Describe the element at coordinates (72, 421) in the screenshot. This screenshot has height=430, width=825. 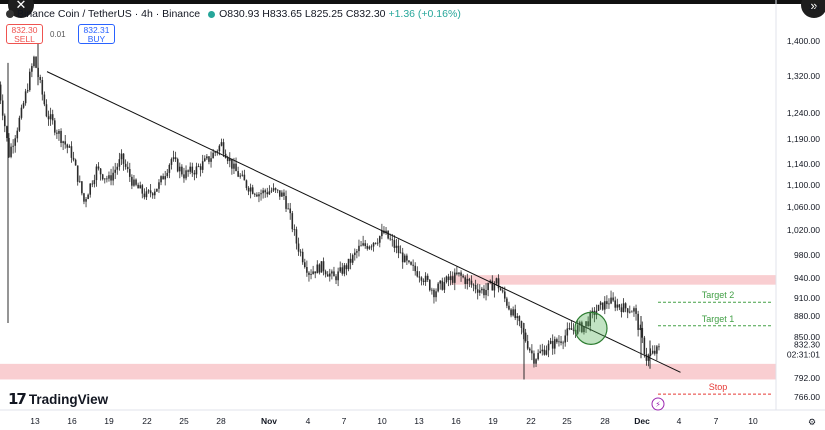
I see `time-tick-label: 16` at that location.